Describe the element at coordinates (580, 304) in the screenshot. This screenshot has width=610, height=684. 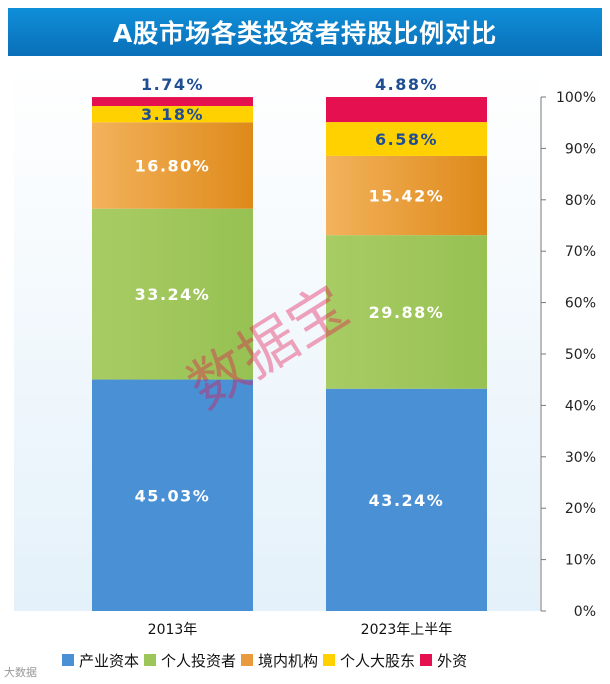
I see `y-tick-label: 60%` at that location.